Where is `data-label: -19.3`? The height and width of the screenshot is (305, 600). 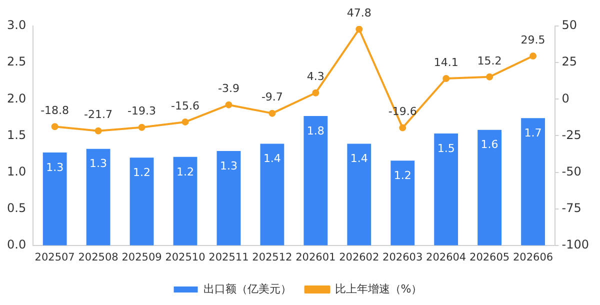 data-label: -19.3 is located at coordinates (142, 111).